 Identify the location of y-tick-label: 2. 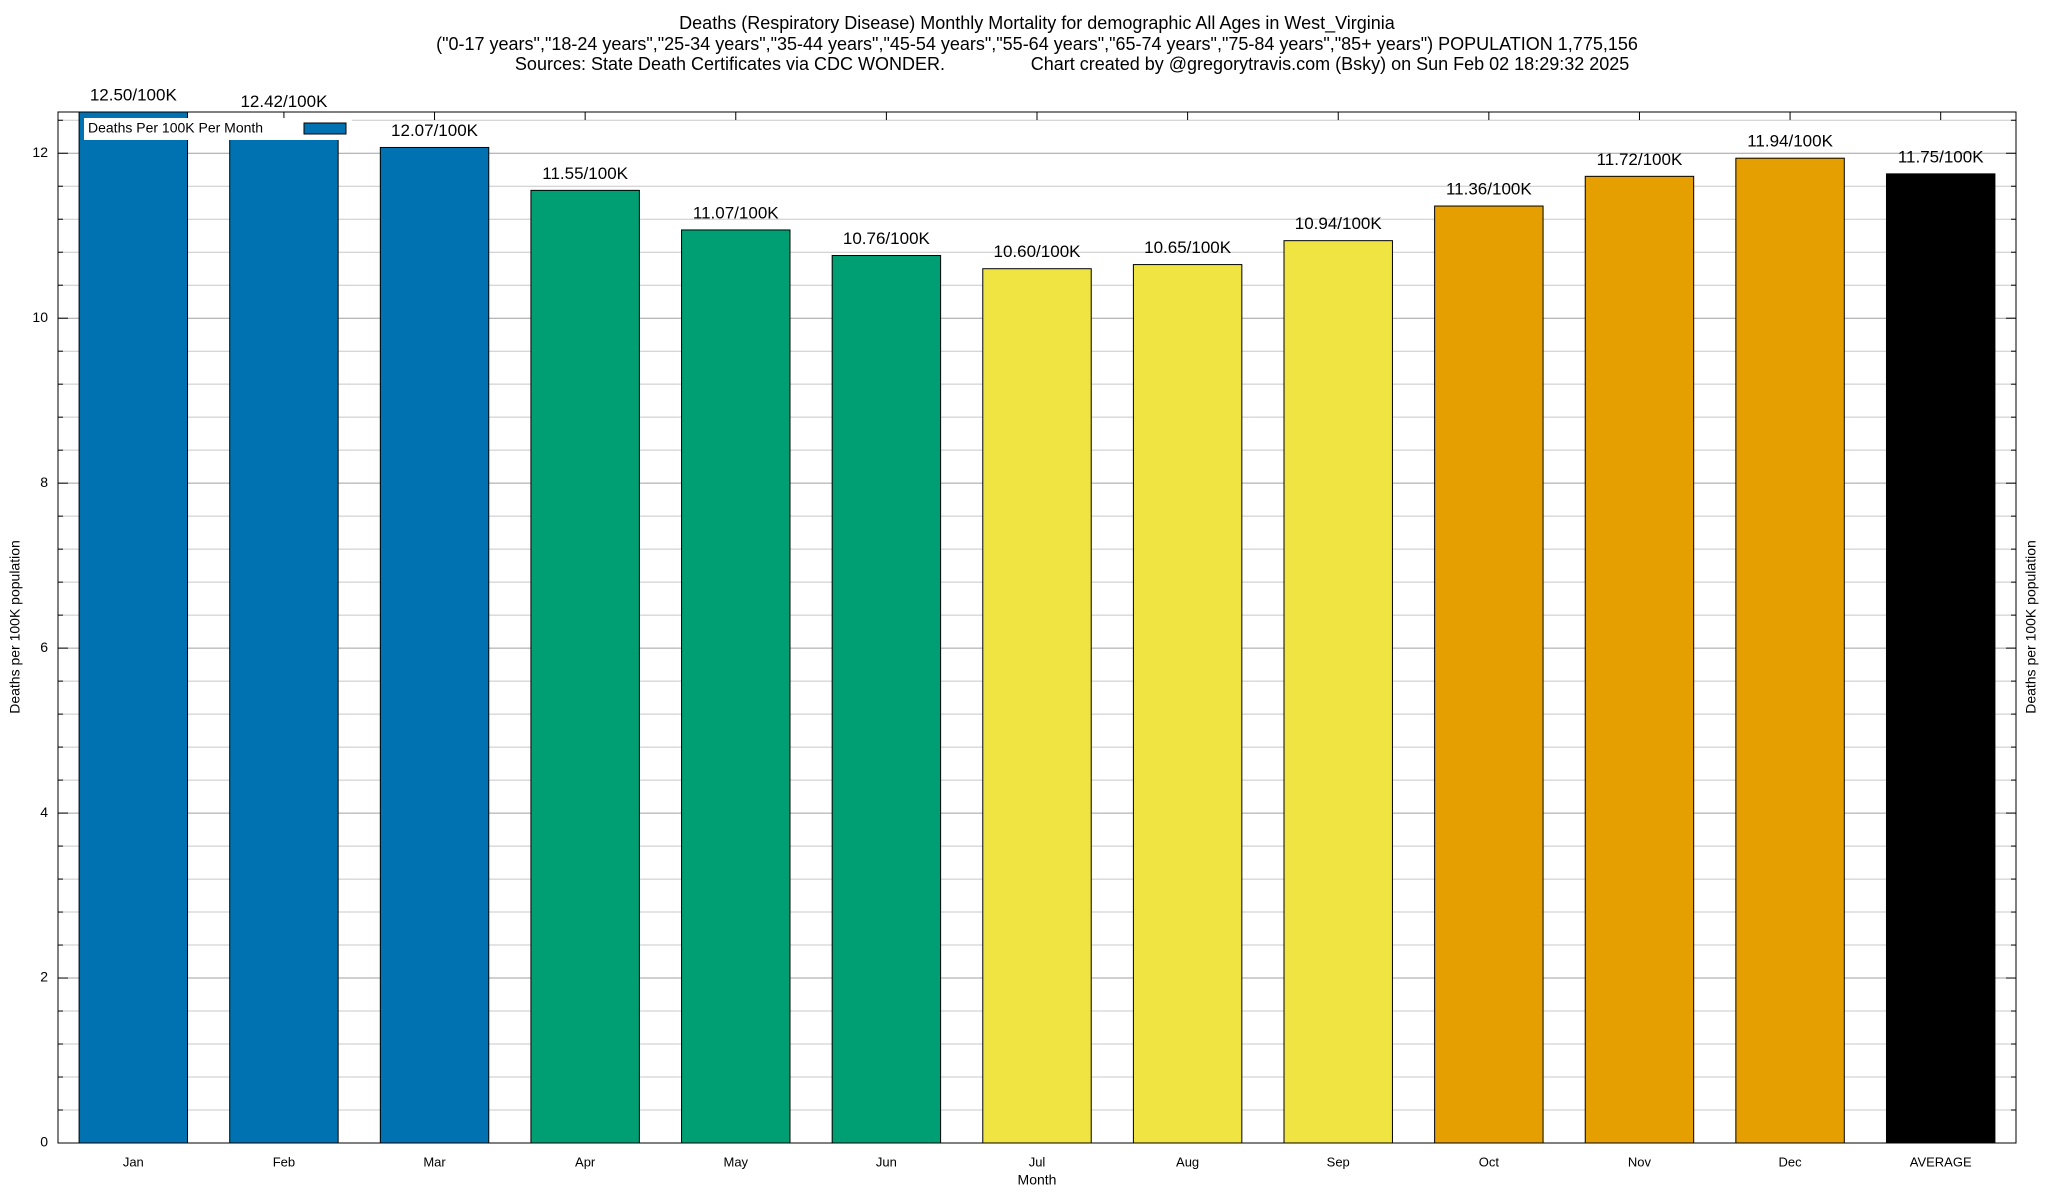
(44, 977).